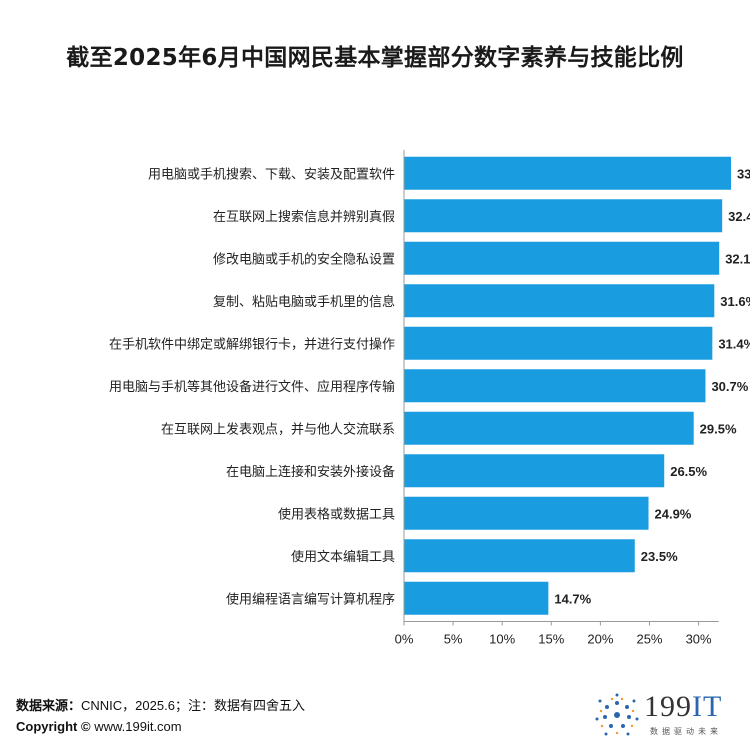  What do you see at coordinates (336, 514) in the screenshot?
I see `category-label: 使用表格或数据工具` at bounding box center [336, 514].